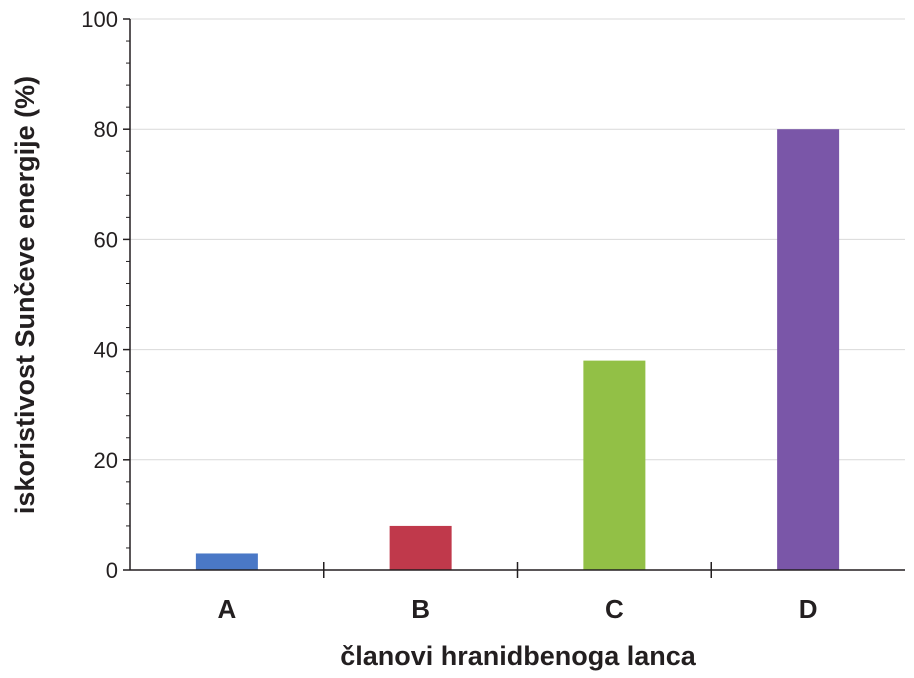 This screenshot has height=678, width=914. I want to click on x-tick-label: B, so click(420, 609).